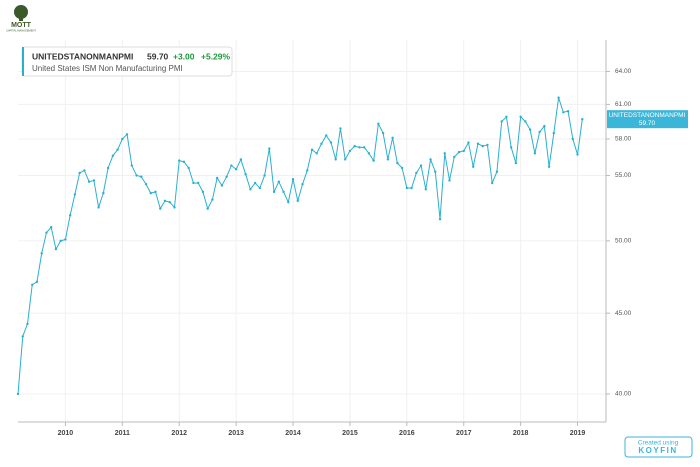 The image size is (700, 467). I want to click on x-tick-label: 2016, so click(407, 433).